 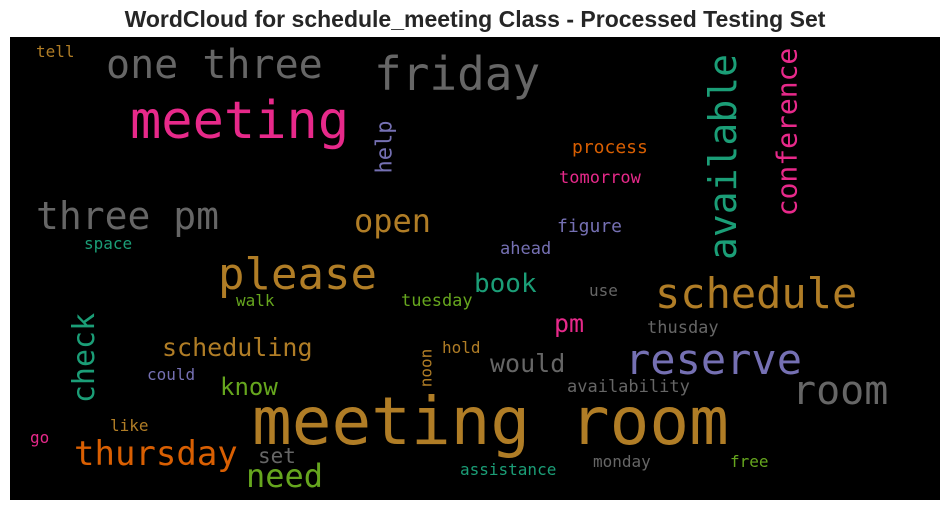 I want to click on word-use: use, so click(x=603, y=290).